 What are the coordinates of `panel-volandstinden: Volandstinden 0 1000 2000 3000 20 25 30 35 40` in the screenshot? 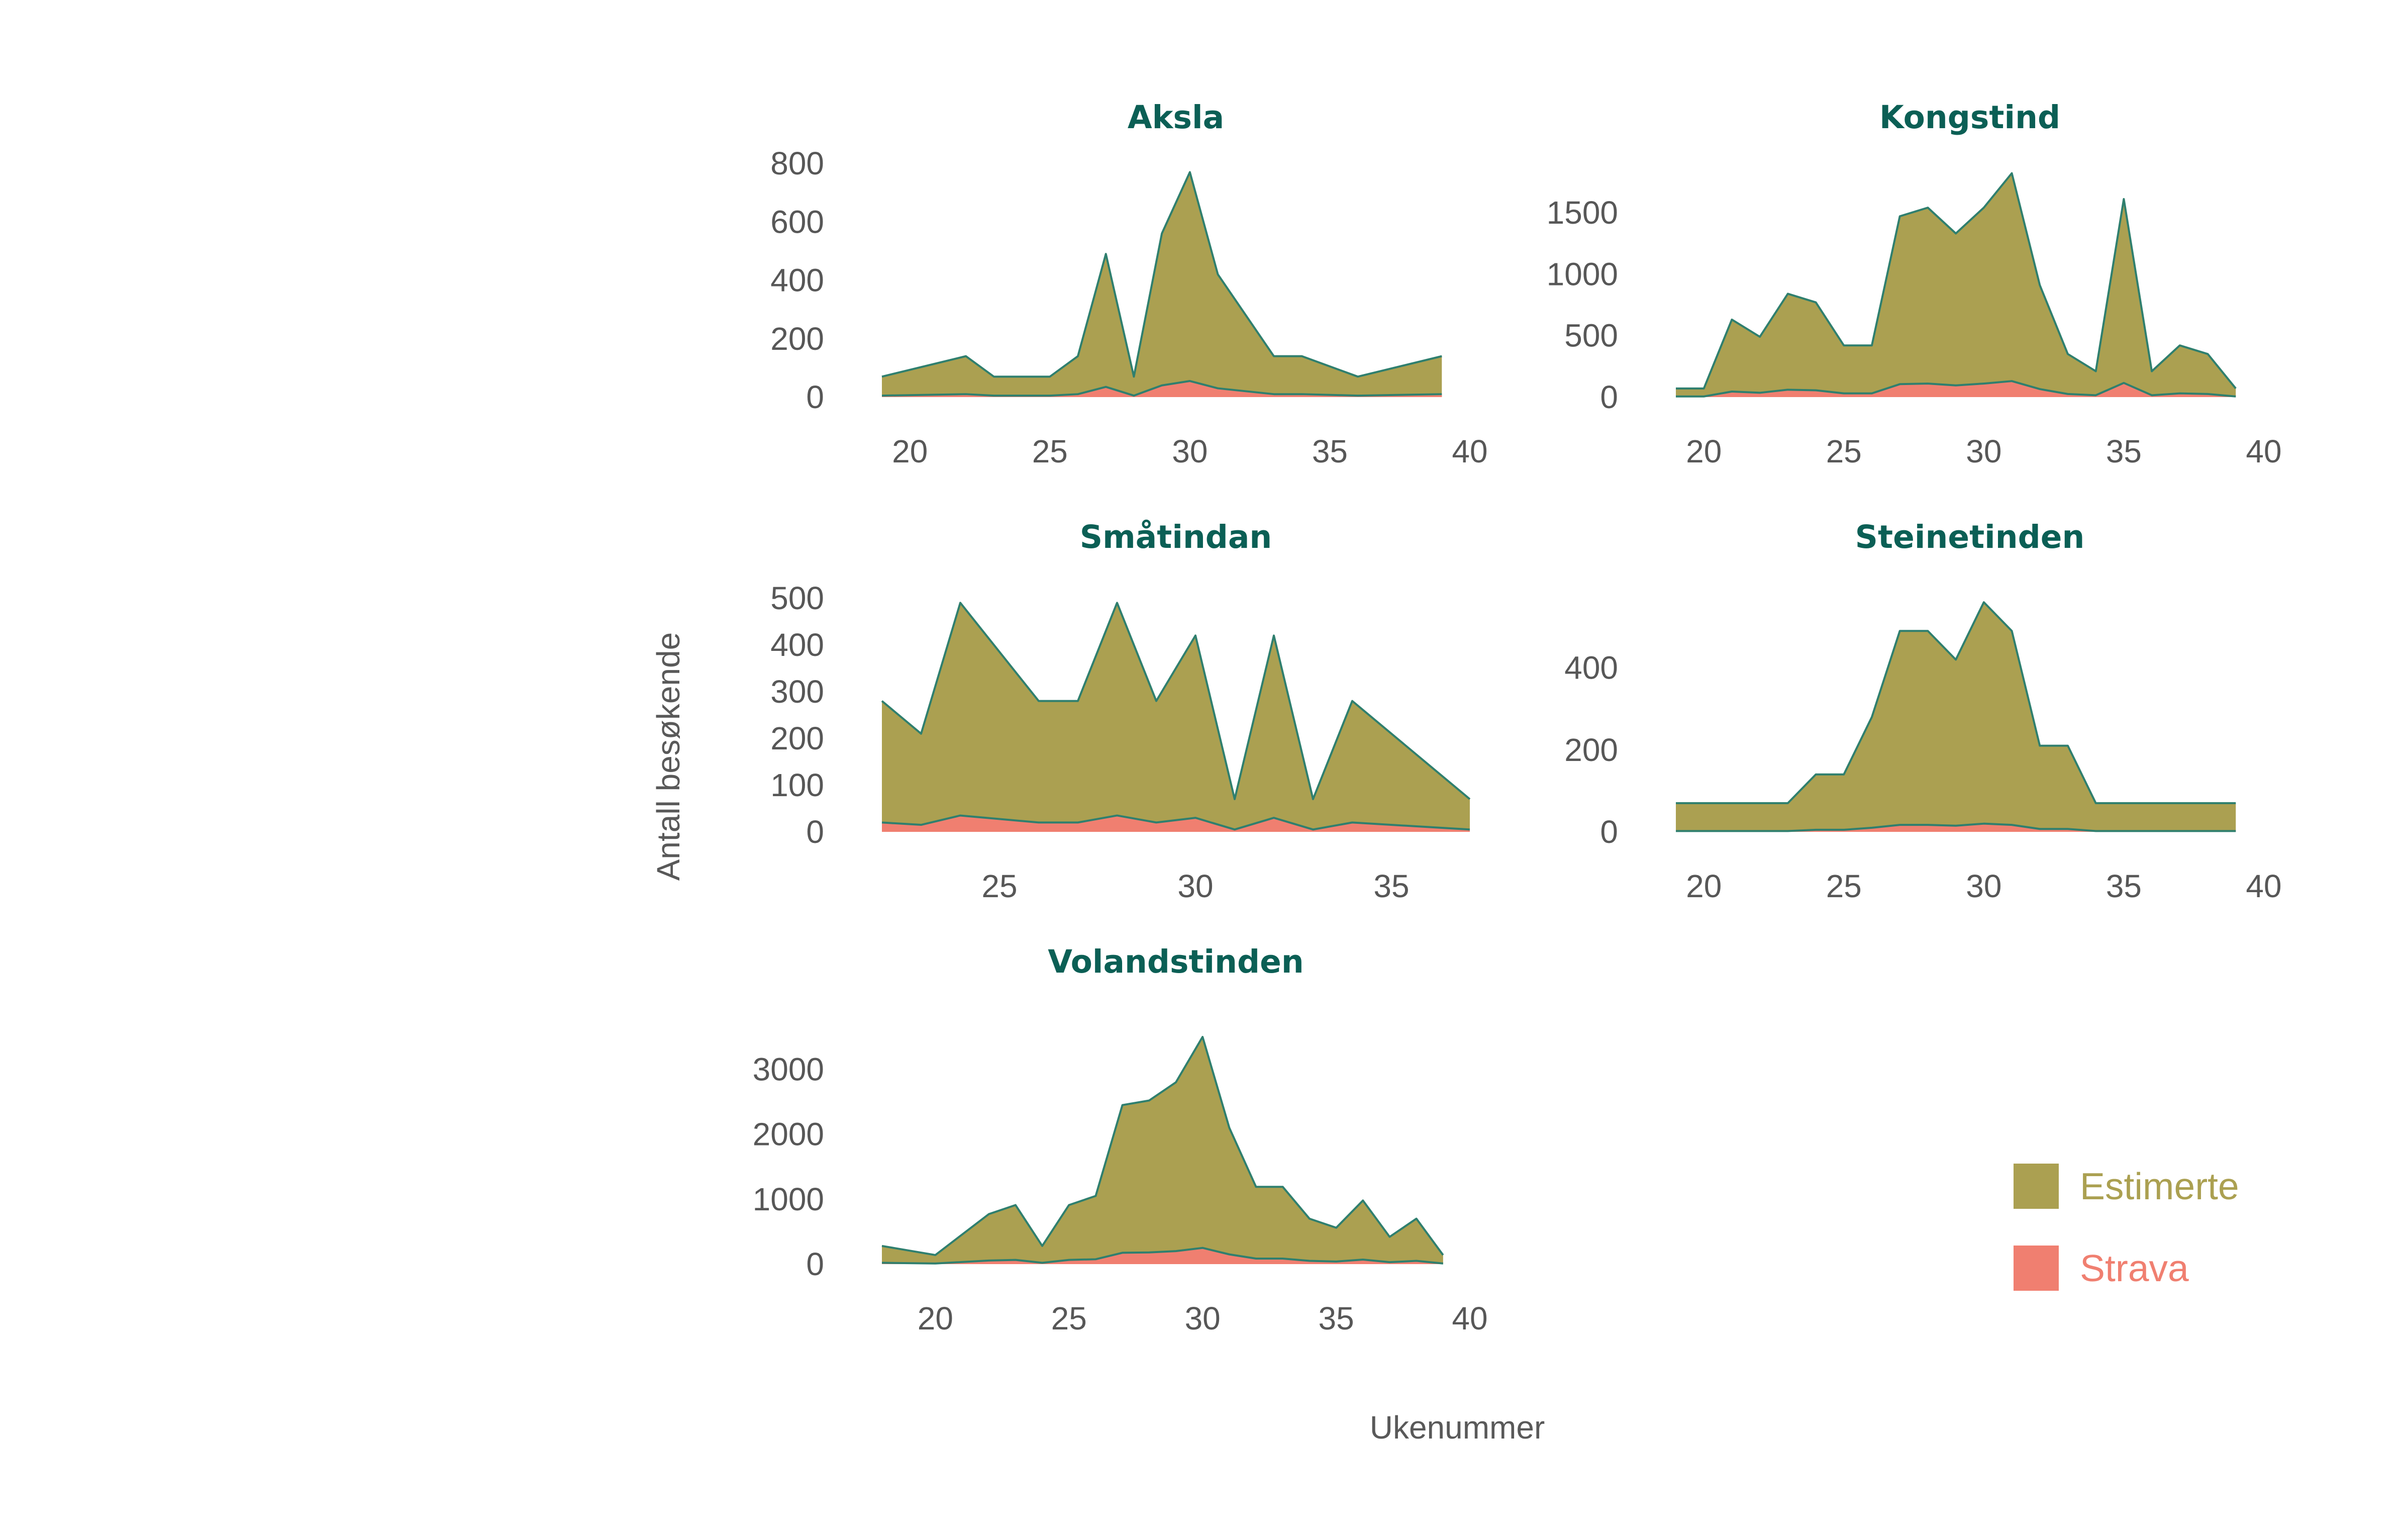 It's located at (1120, 1140).